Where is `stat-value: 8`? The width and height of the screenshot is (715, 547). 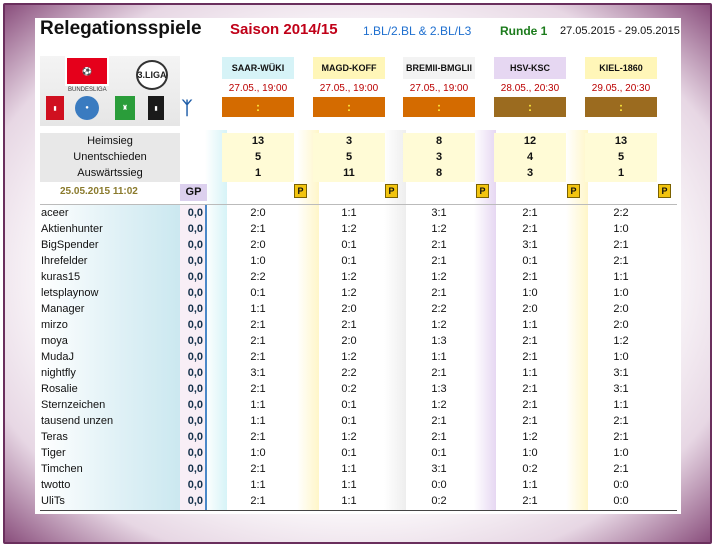 stat-value: 8 is located at coordinates (439, 173).